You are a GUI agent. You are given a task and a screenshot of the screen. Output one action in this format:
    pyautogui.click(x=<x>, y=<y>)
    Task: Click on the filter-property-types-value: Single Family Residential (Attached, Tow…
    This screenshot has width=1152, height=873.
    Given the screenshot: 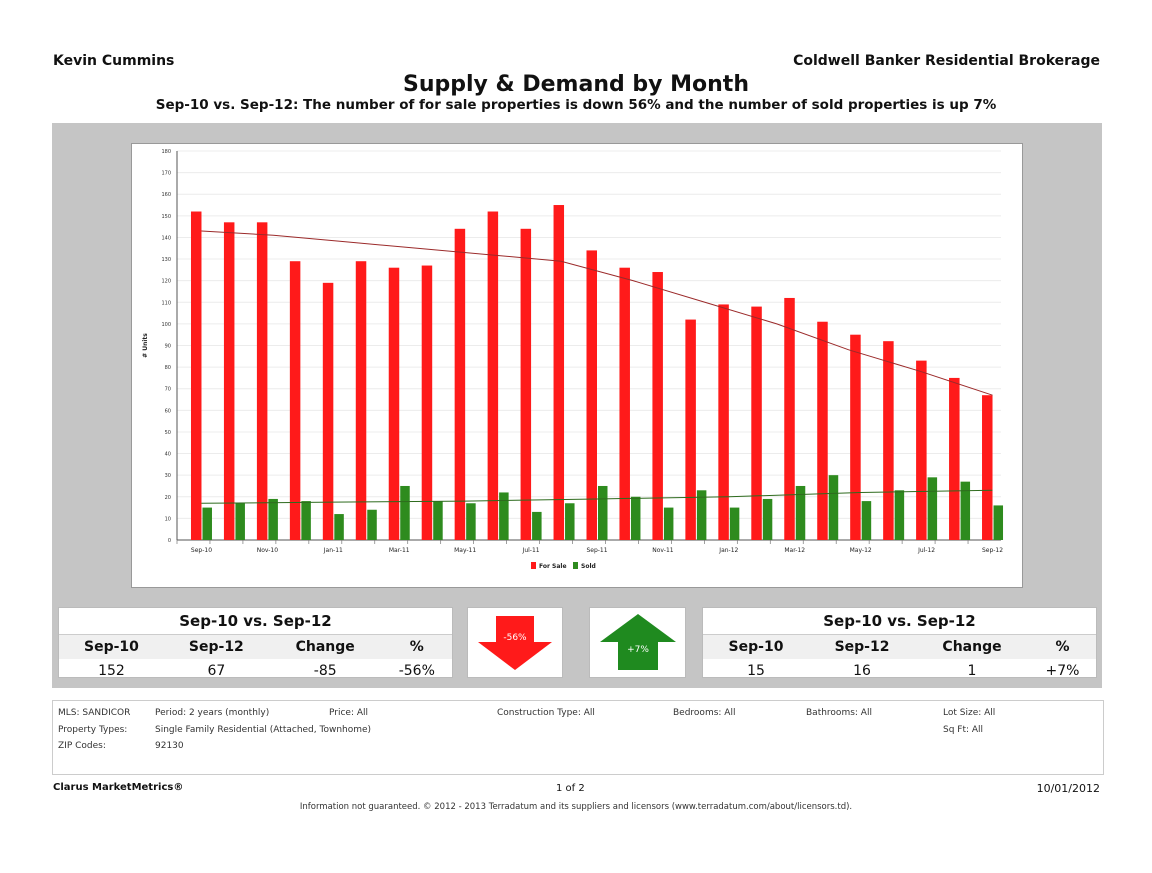 What is the action you would take?
    pyautogui.click(x=263, y=730)
    